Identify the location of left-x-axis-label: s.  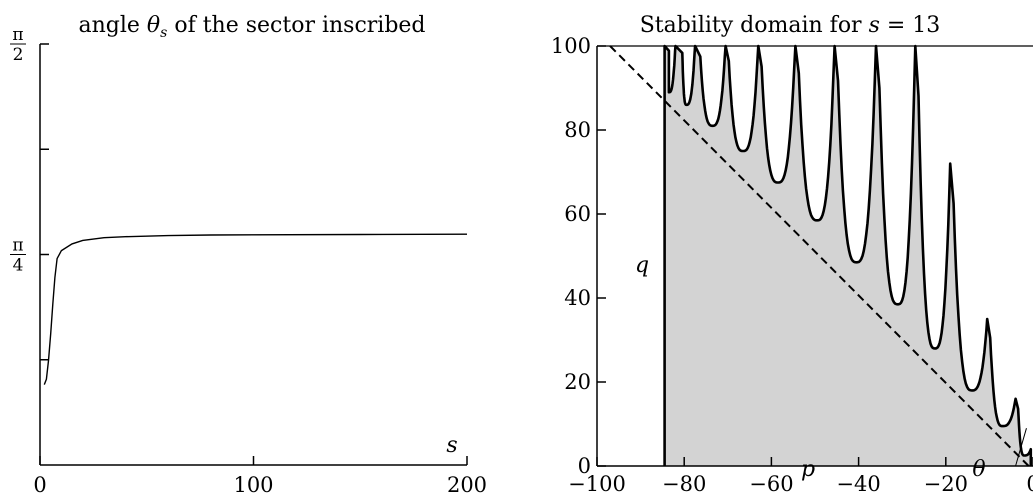
(451, 445).